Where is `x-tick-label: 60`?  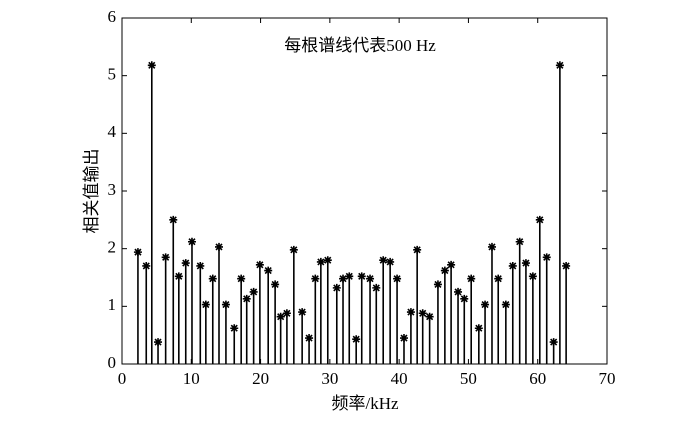 x-tick-label: 60 is located at coordinates (537, 378).